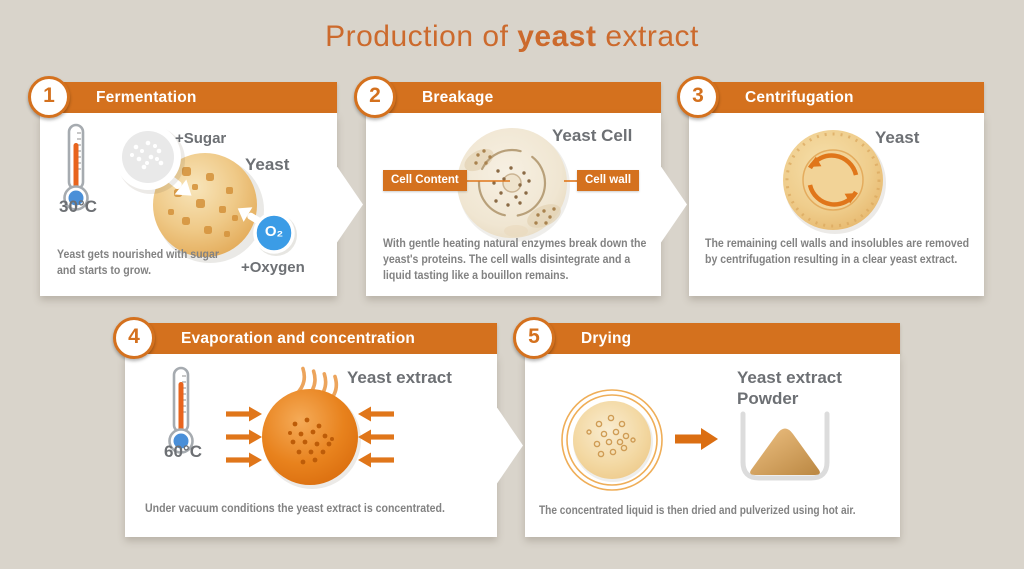 This screenshot has width=1024, height=569. I want to click on step-header: Breakage, so click(520, 97).